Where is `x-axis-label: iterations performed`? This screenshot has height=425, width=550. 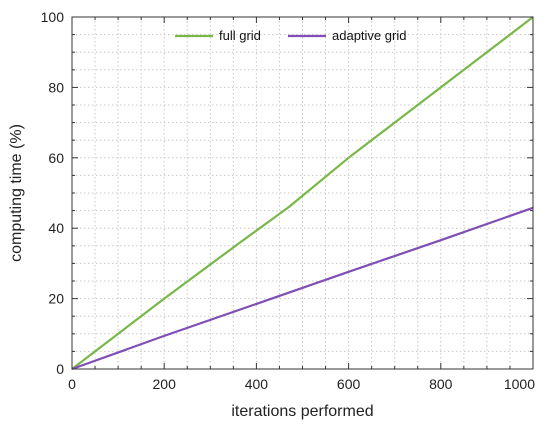
x-axis-label: iterations performed is located at coordinates (302, 411).